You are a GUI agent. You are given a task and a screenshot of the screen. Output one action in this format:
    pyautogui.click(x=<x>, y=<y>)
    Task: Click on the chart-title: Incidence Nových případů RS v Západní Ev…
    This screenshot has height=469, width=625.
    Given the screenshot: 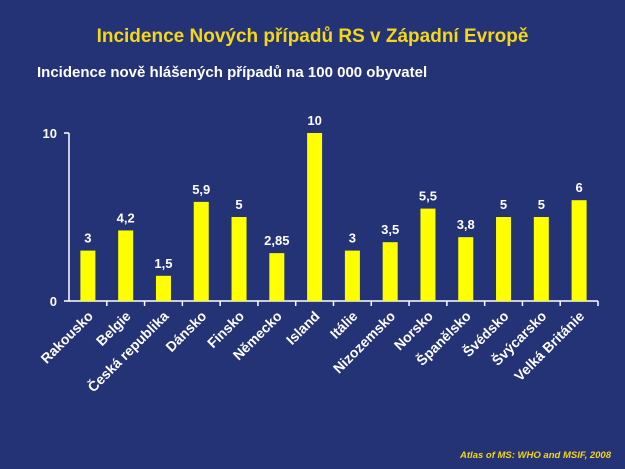 What is the action you would take?
    pyautogui.click(x=312, y=36)
    